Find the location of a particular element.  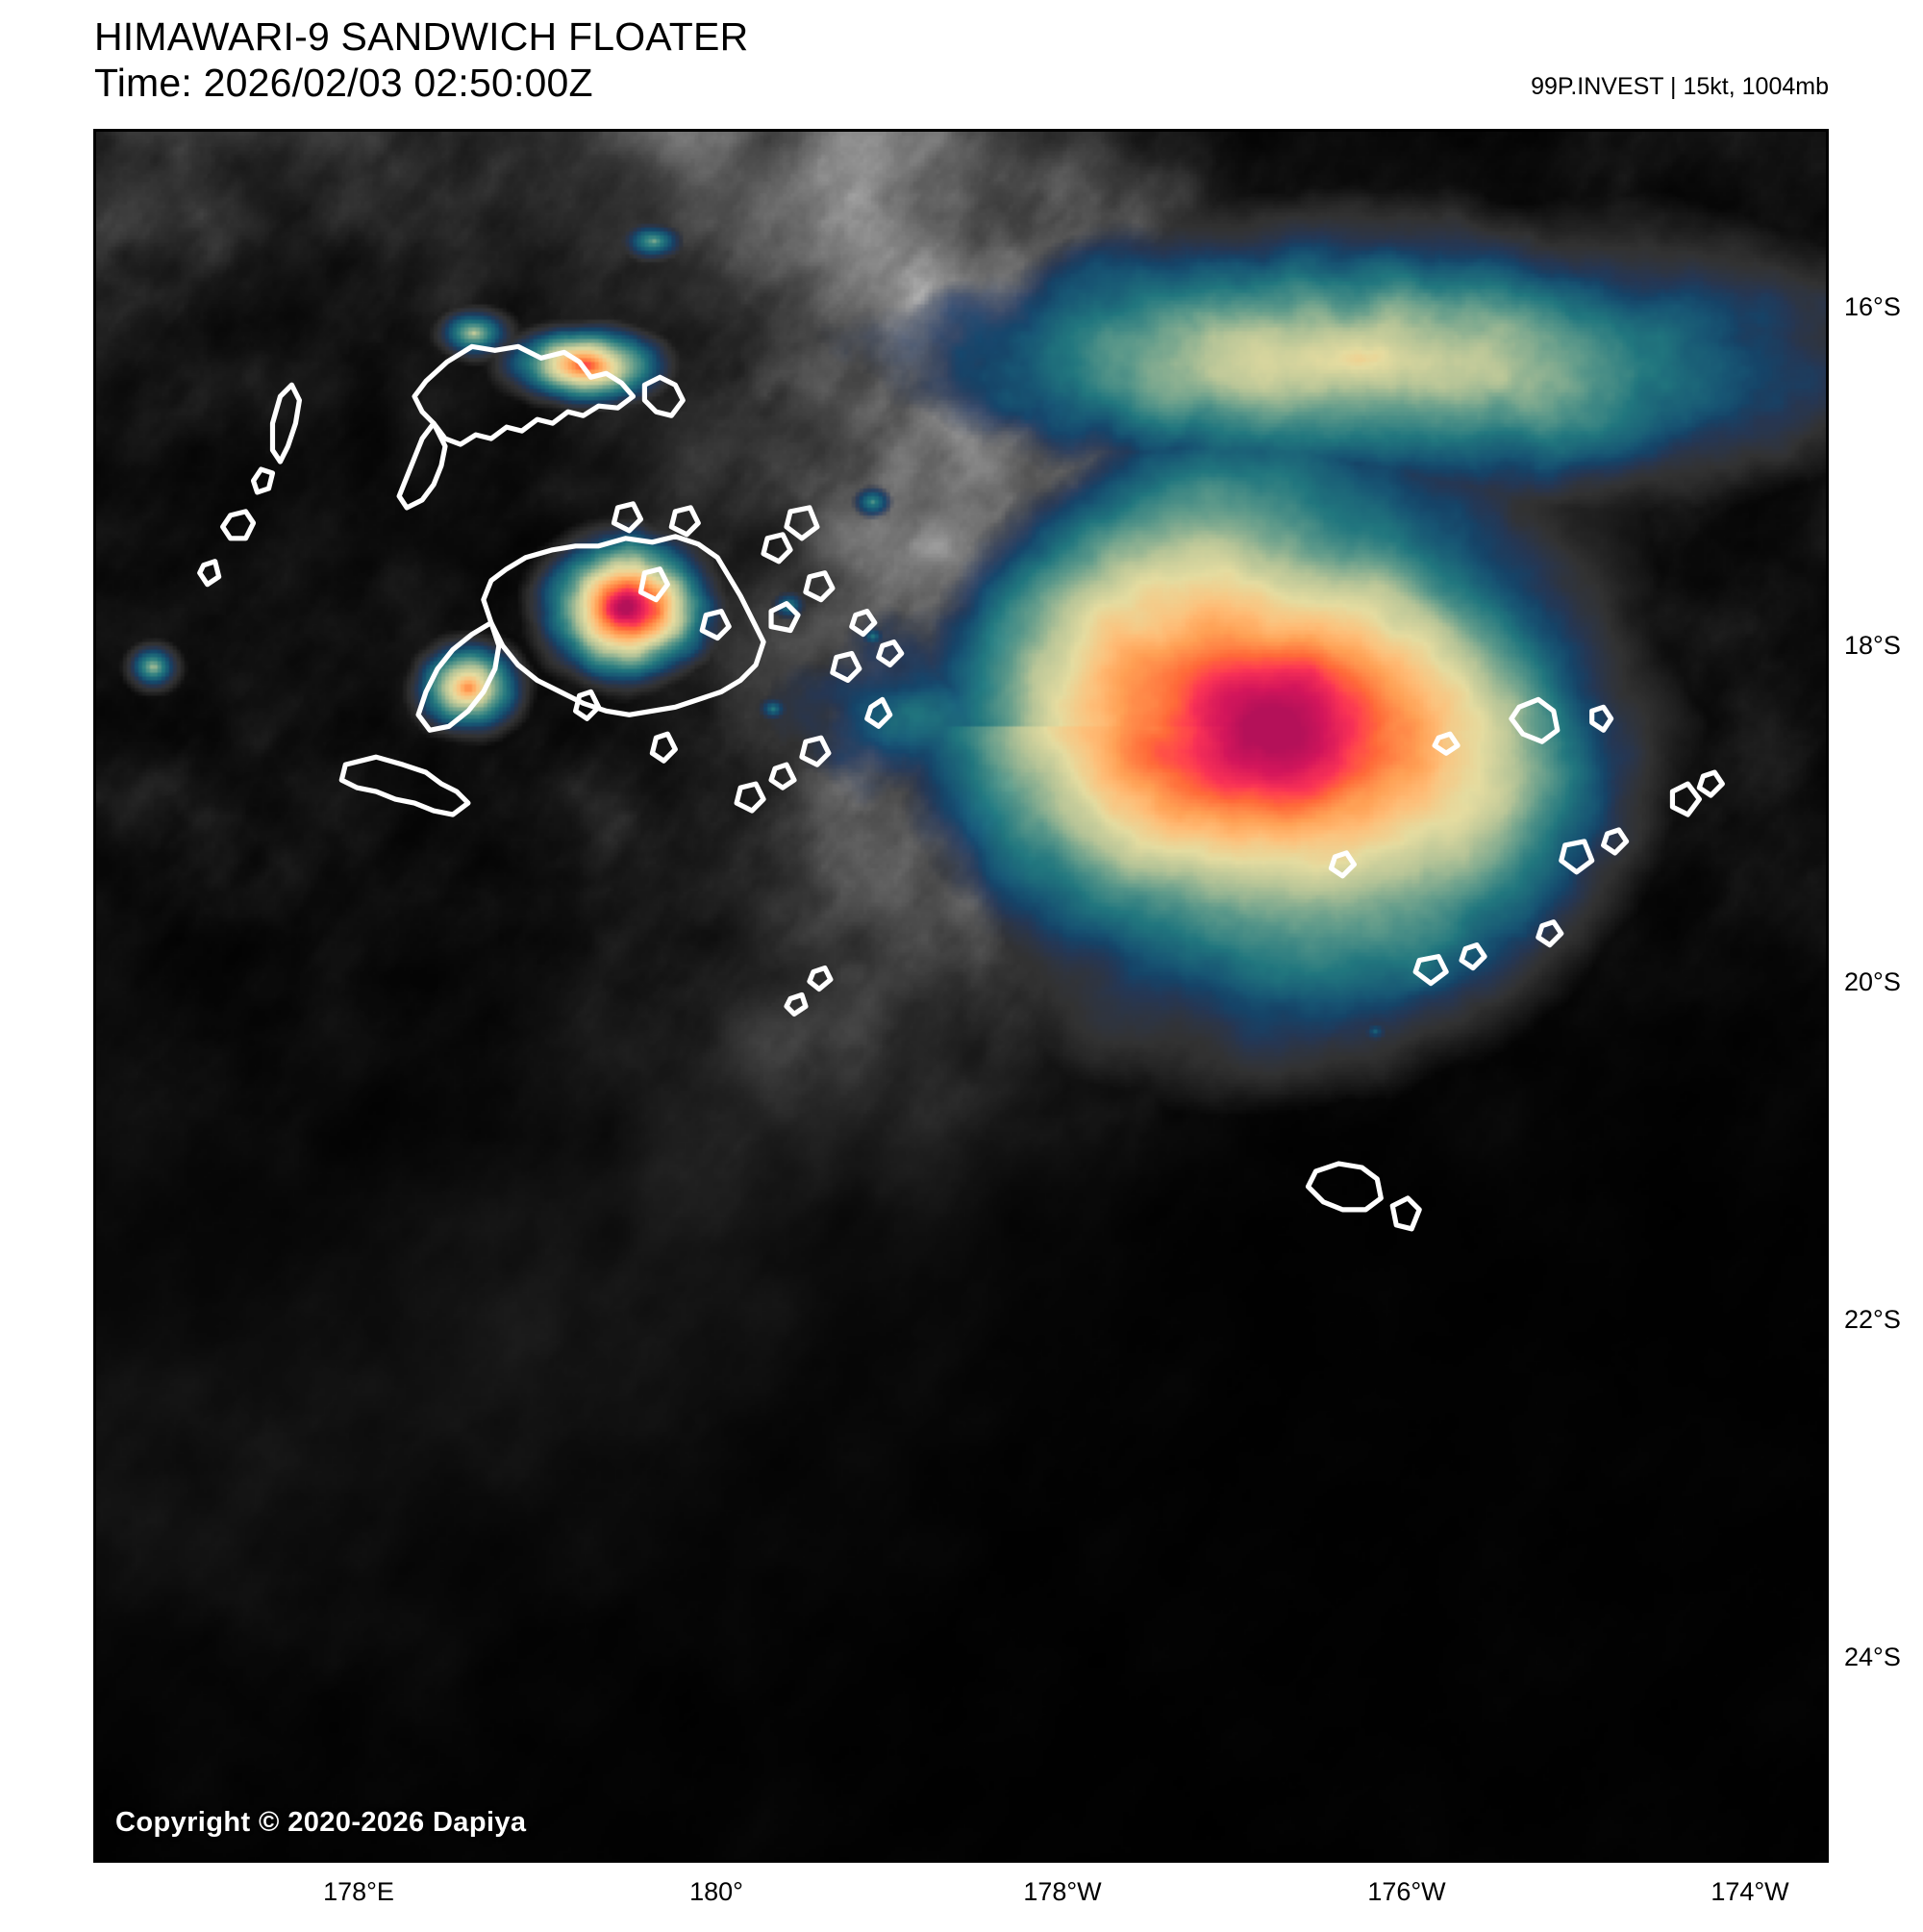

lon-label-180: 180° is located at coordinates (716, 1891).